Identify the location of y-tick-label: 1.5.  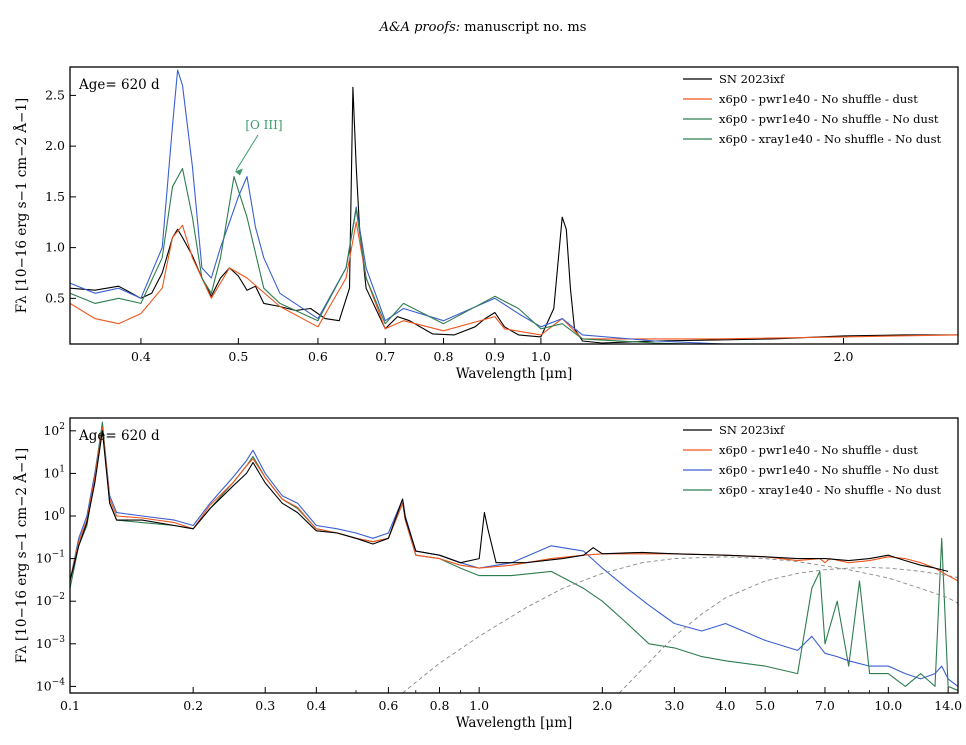
(55, 196).